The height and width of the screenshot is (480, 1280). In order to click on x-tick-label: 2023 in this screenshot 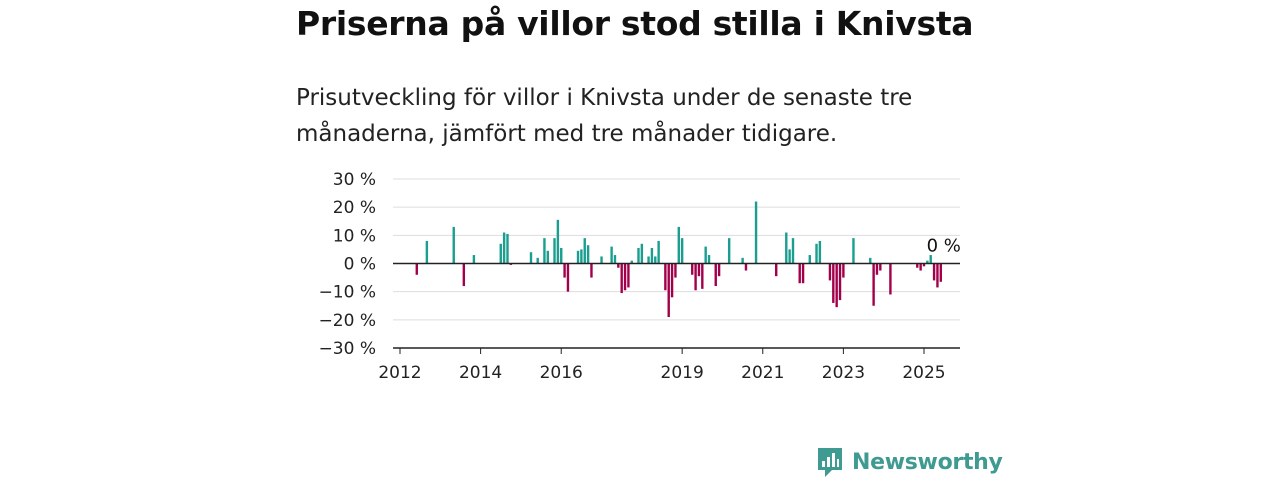, I will do `click(843, 373)`.